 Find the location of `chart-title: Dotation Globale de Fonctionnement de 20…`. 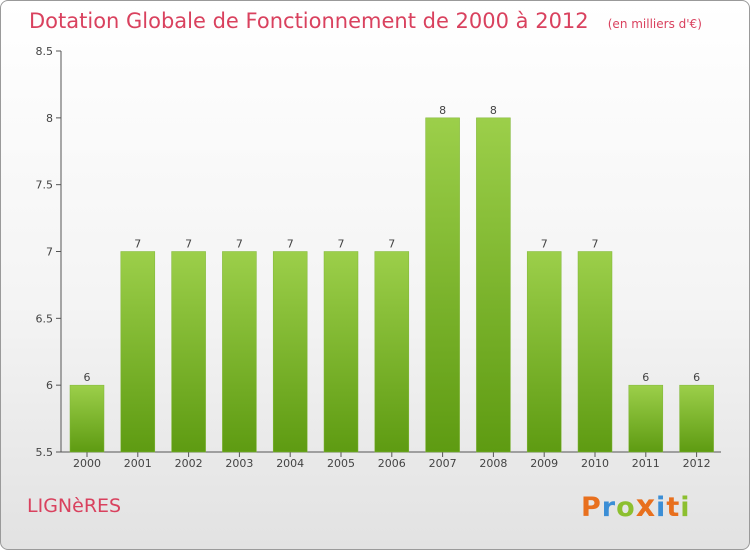

chart-title: Dotation Globale de Fonctionnement de 20… is located at coordinates (309, 21).